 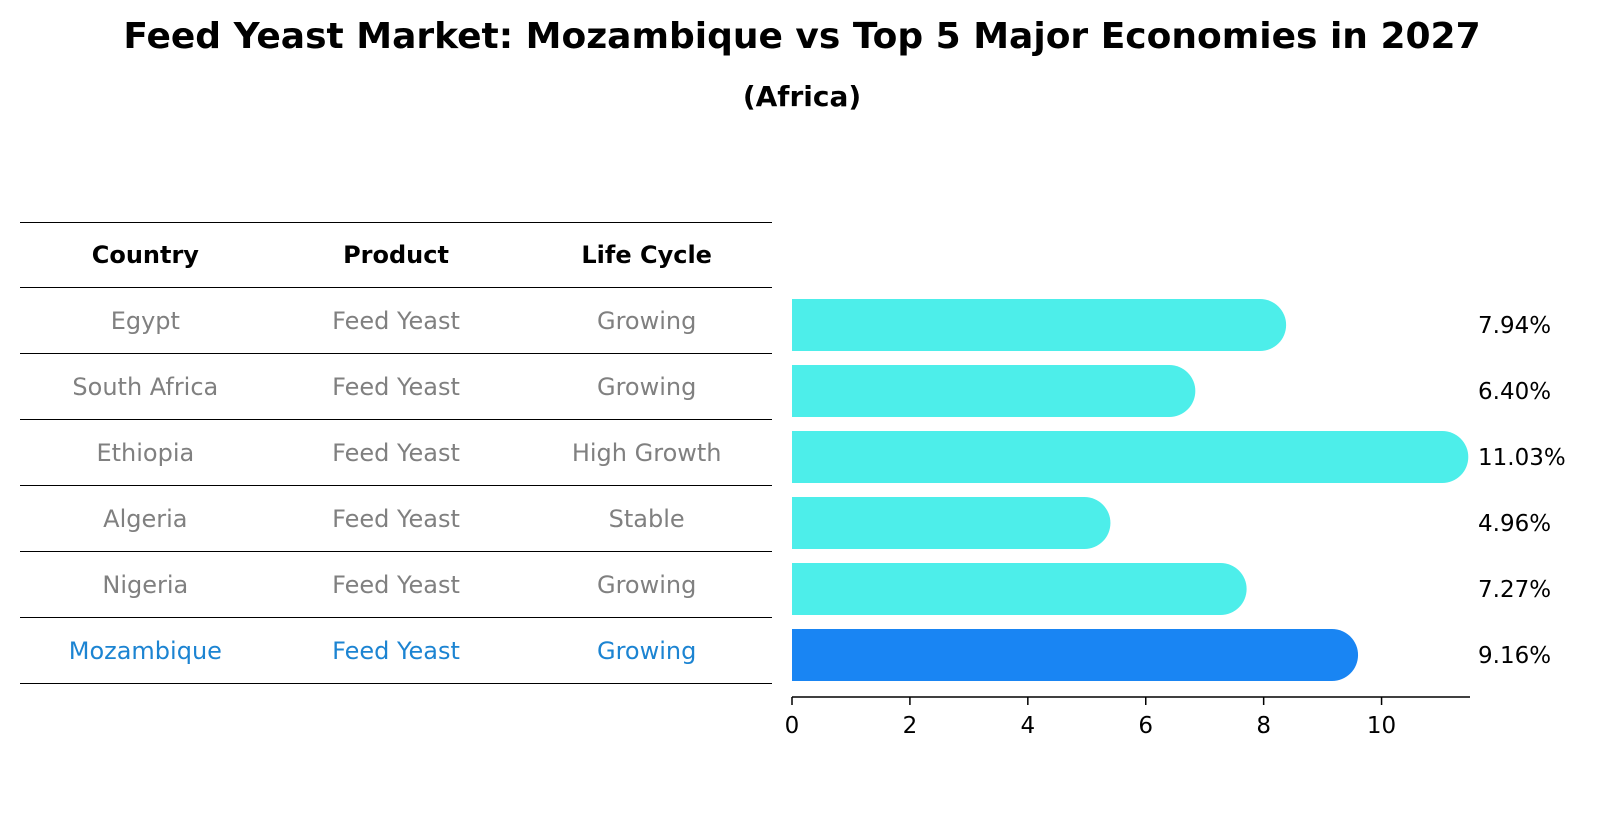 What do you see at coordinates (646, 518) in the screenshot?
I see `cell-life-cycle: Stable` at bounding box center [646, 518].